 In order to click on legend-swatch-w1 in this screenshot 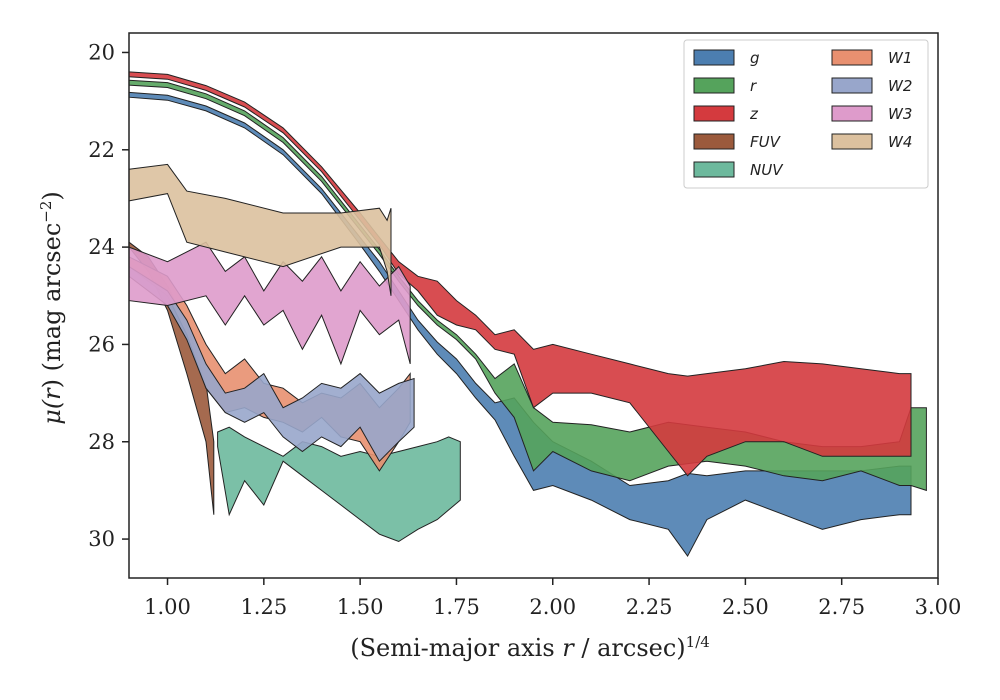, I will do `click(852, 57)`.